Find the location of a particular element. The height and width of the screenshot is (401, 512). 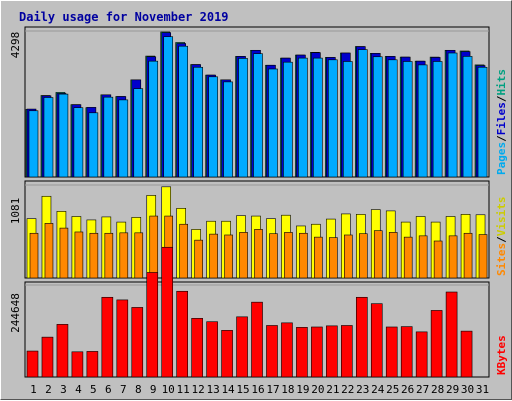

day-label-27: 27 is located at coordinates (422, 389).